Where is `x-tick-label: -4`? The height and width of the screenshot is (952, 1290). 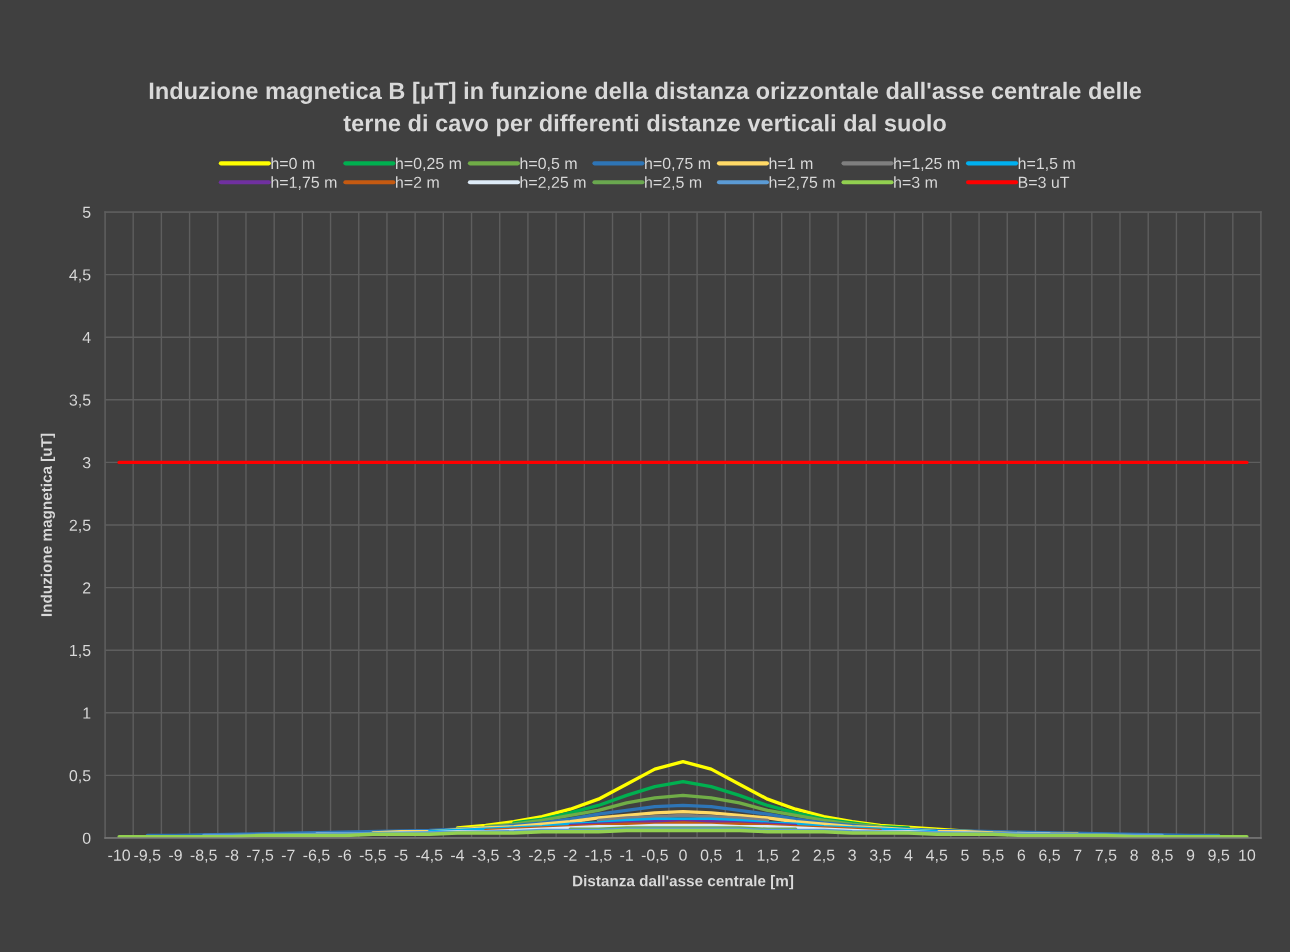 x-tick-label: -4 is located at coordinates (458, 855).